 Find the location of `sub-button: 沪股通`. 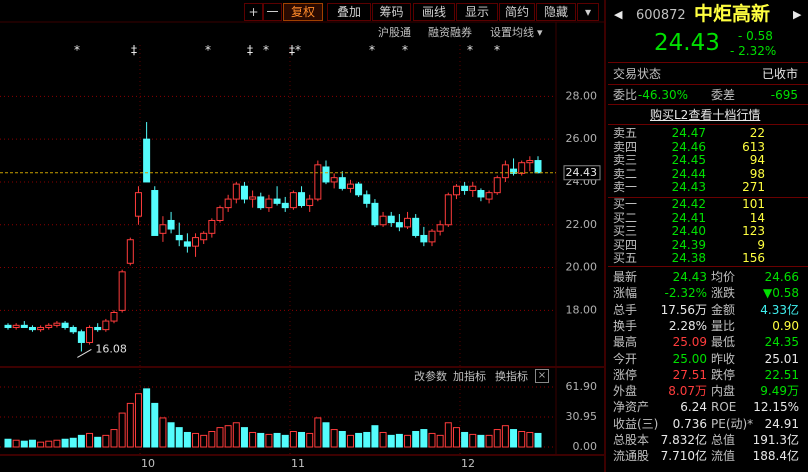

sub-button: 沪股通 is located at coordinates (394, 32).